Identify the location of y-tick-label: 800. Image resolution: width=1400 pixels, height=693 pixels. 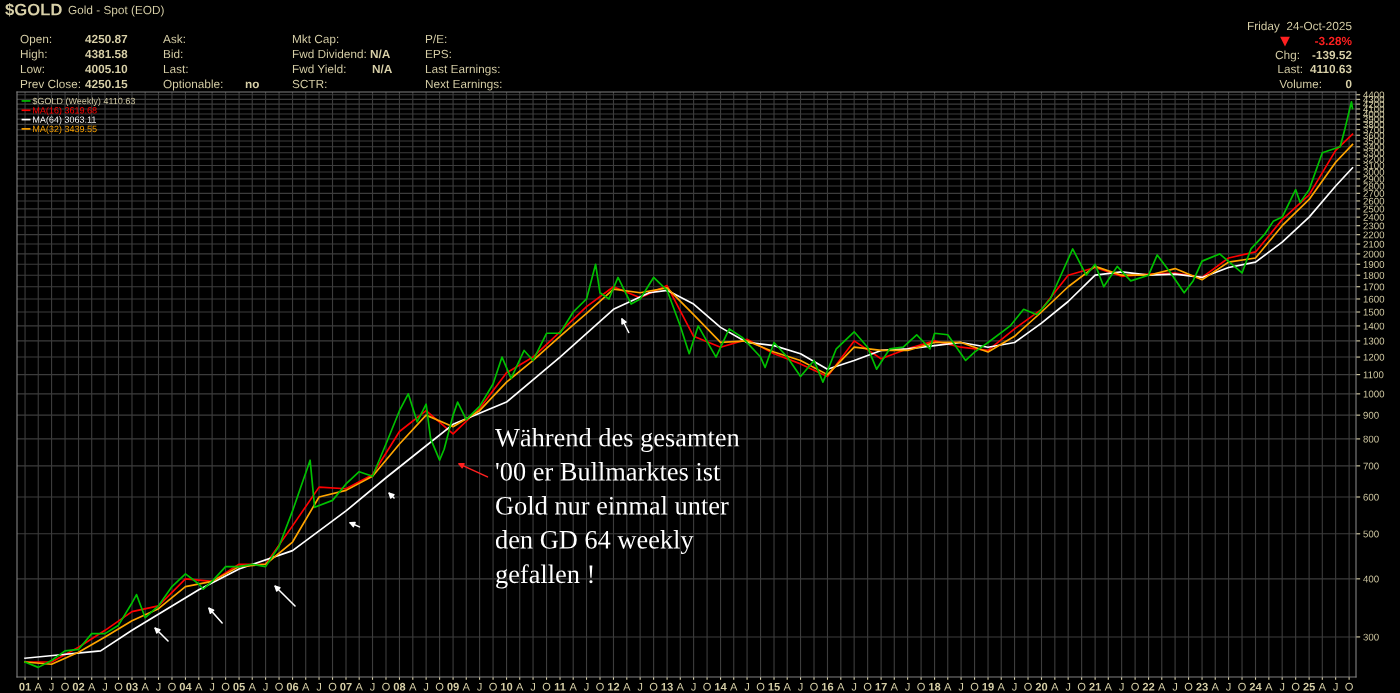
(1371, 439).